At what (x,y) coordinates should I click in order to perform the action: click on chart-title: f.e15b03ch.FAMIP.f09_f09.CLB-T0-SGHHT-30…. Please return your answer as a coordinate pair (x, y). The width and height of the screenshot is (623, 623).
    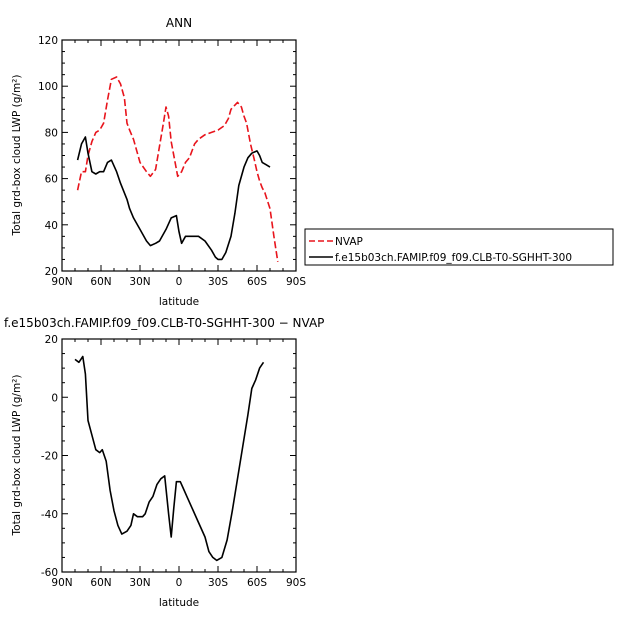
    Looking at the image, I should click on (164, 323).